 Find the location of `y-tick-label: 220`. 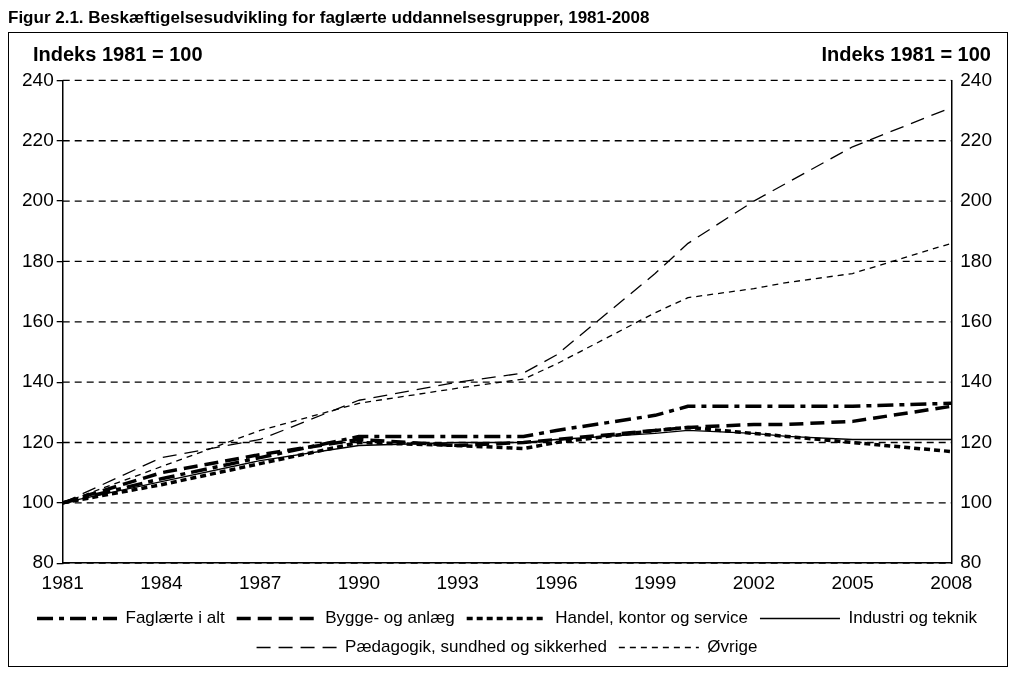

y-tick-label: 220 is located at coordinates (38, 139).